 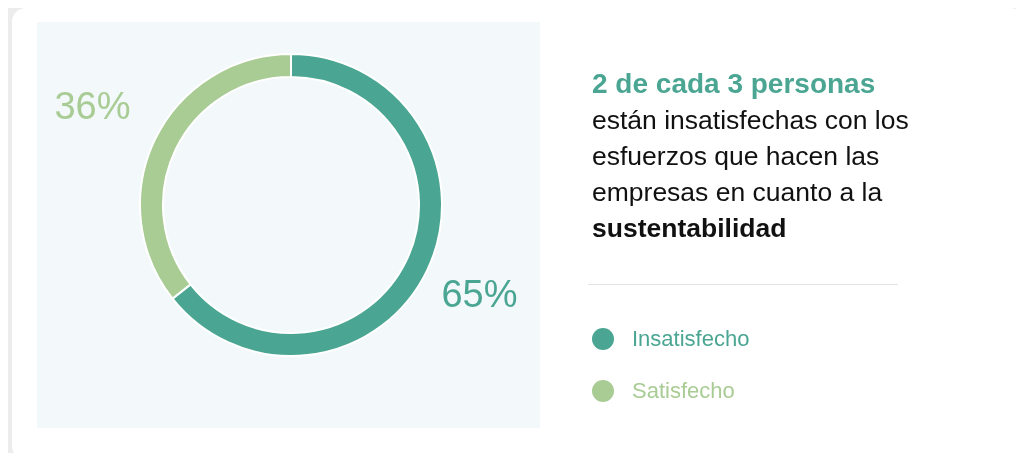 I want to click on data-label: 65%, so click(x=479, y=293).